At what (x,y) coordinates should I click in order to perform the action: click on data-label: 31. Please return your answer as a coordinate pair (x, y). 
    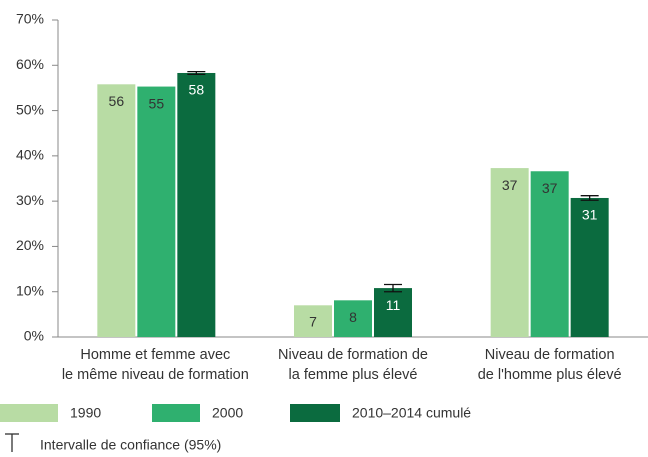
    Looking at the image, I should click on (590, 215).